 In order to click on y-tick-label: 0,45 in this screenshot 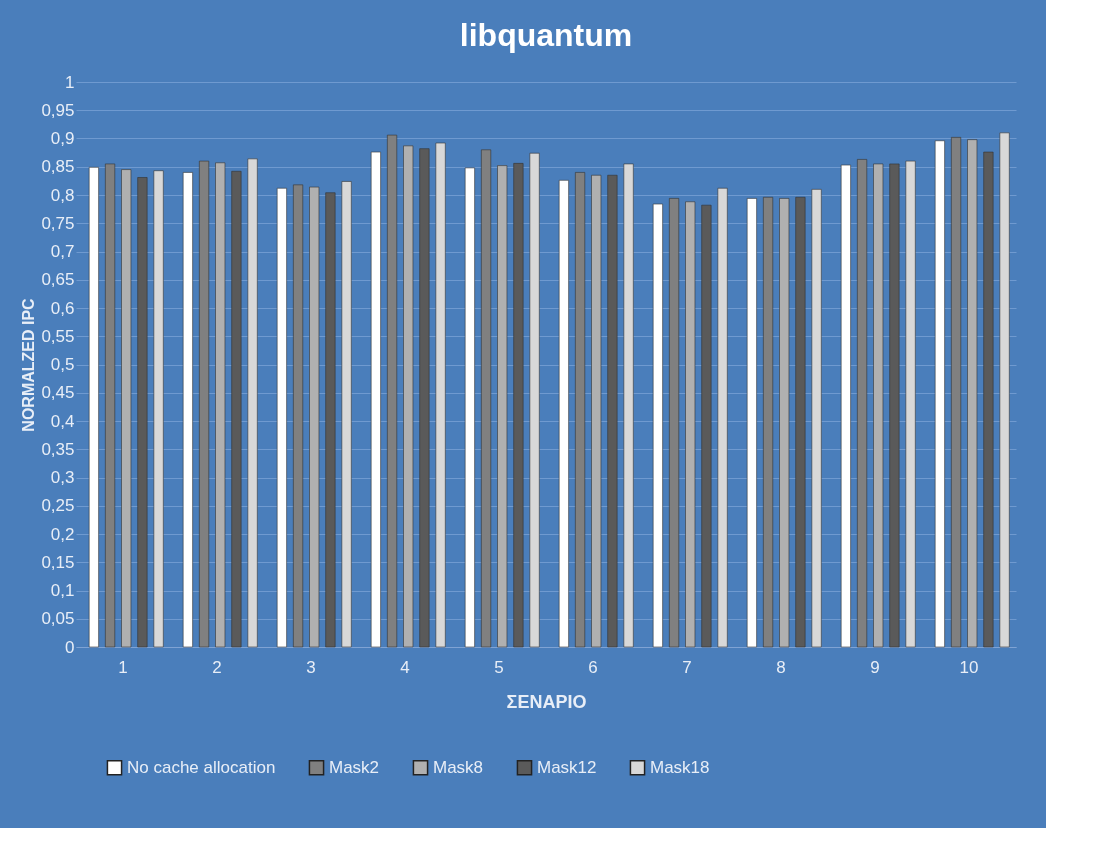, I will do `click(58, 393)`.